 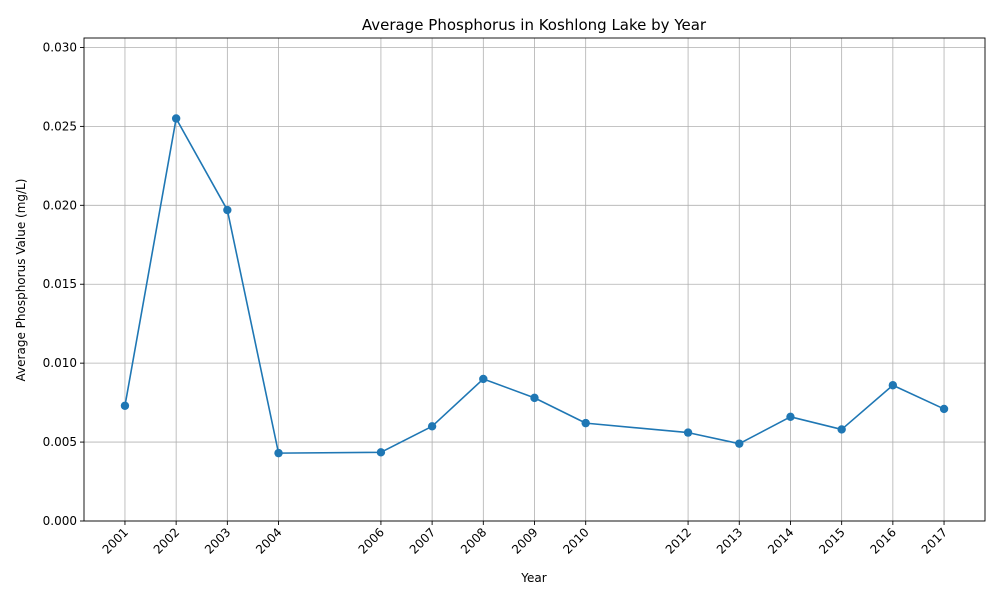 What do you see at coordinates (729, 540) in the screenshot?
I see `x-tick-label: 2013` at bounding box center [729, 540].